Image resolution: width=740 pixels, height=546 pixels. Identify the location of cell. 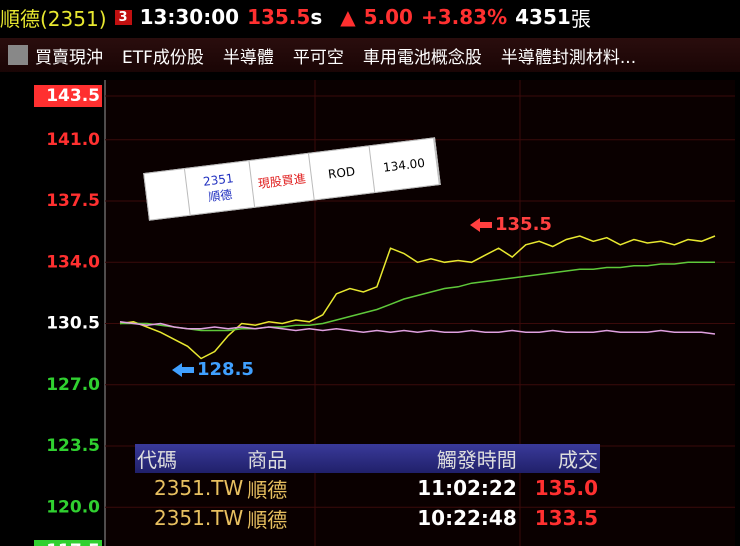
(167, 194).